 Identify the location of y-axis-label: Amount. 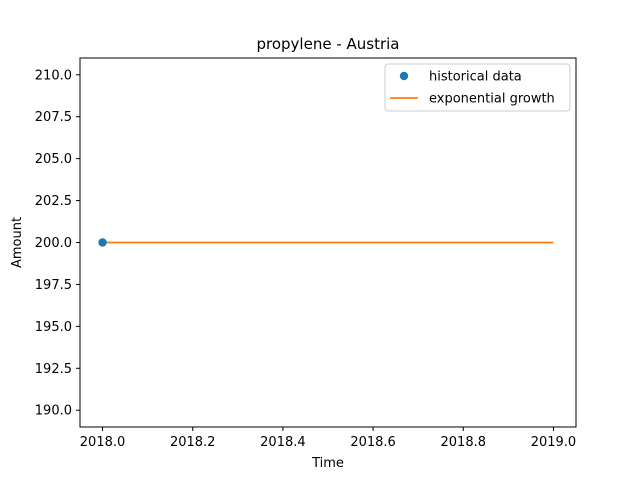
(17, 242).